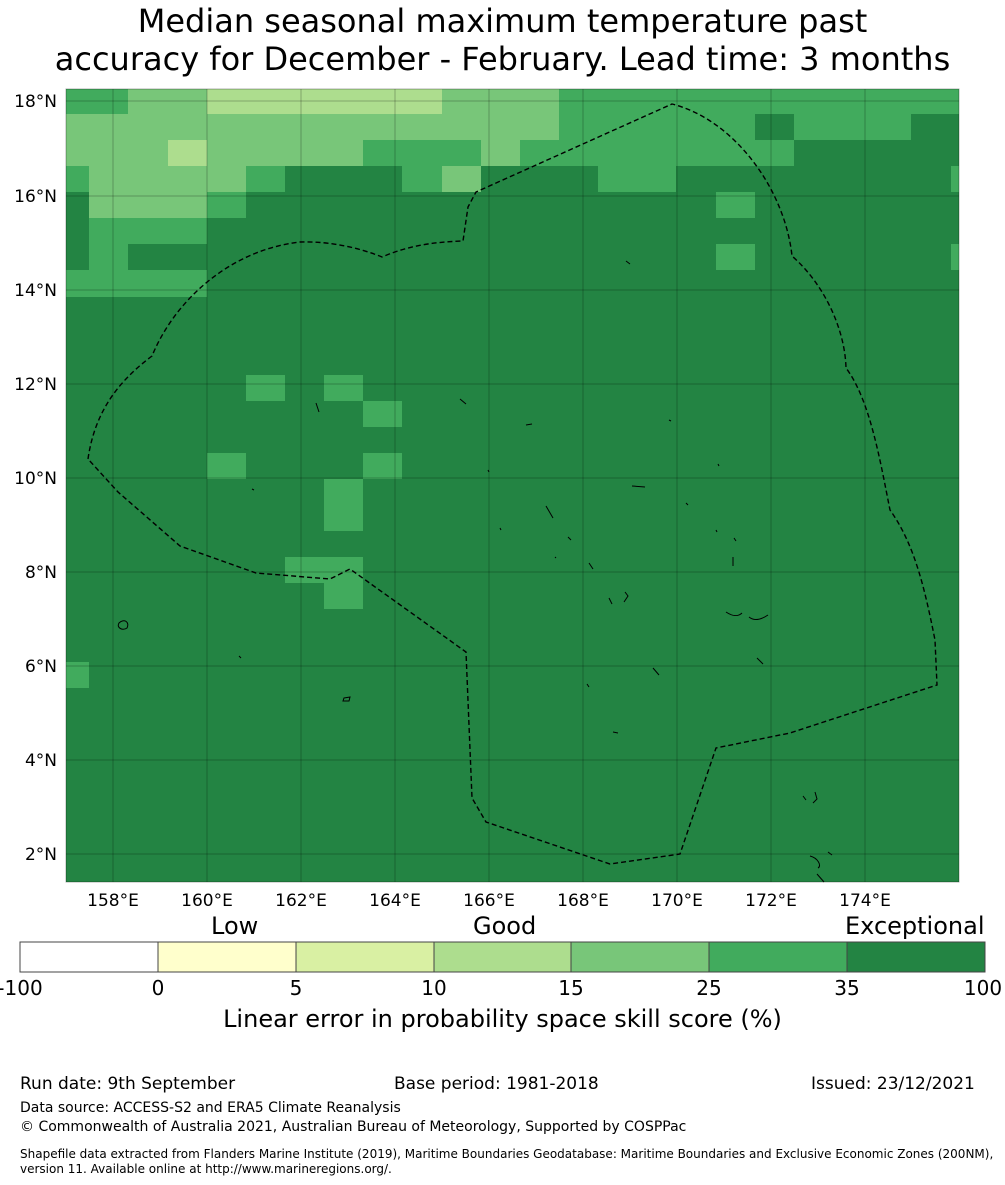 The width and height of the screenshot is (1005, 1185). I want to click on colorbar-tick: 35, so click(847, 988).